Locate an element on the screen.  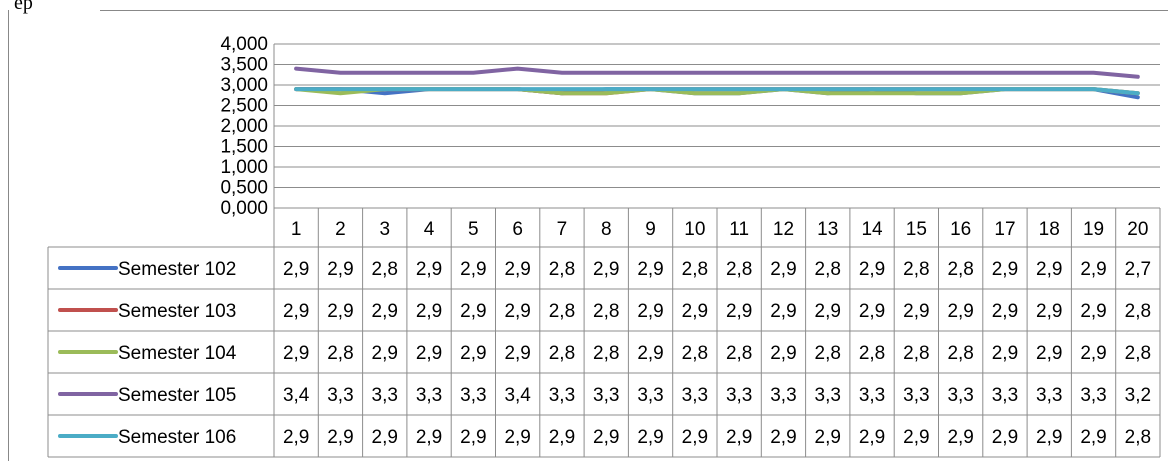
legend-label: Semester 102 is located at coordinates (177, 269).